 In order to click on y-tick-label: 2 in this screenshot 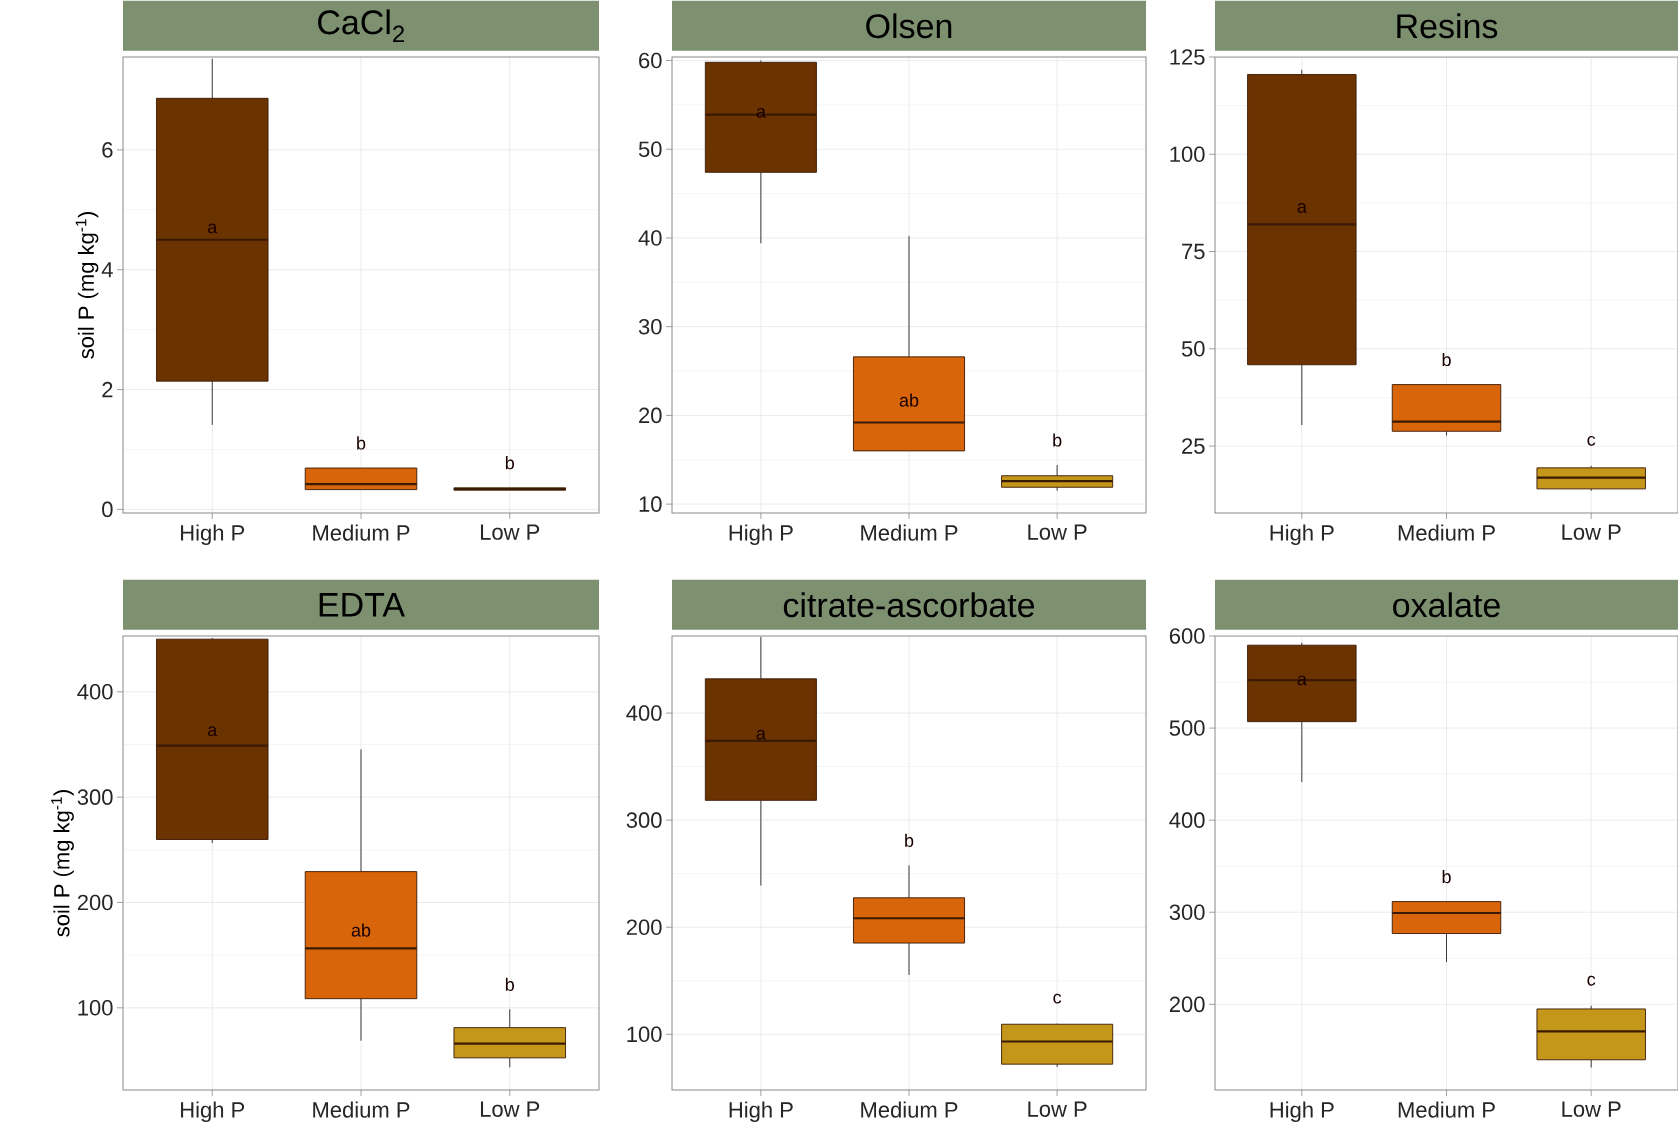, I will do `click(107, 389)`.